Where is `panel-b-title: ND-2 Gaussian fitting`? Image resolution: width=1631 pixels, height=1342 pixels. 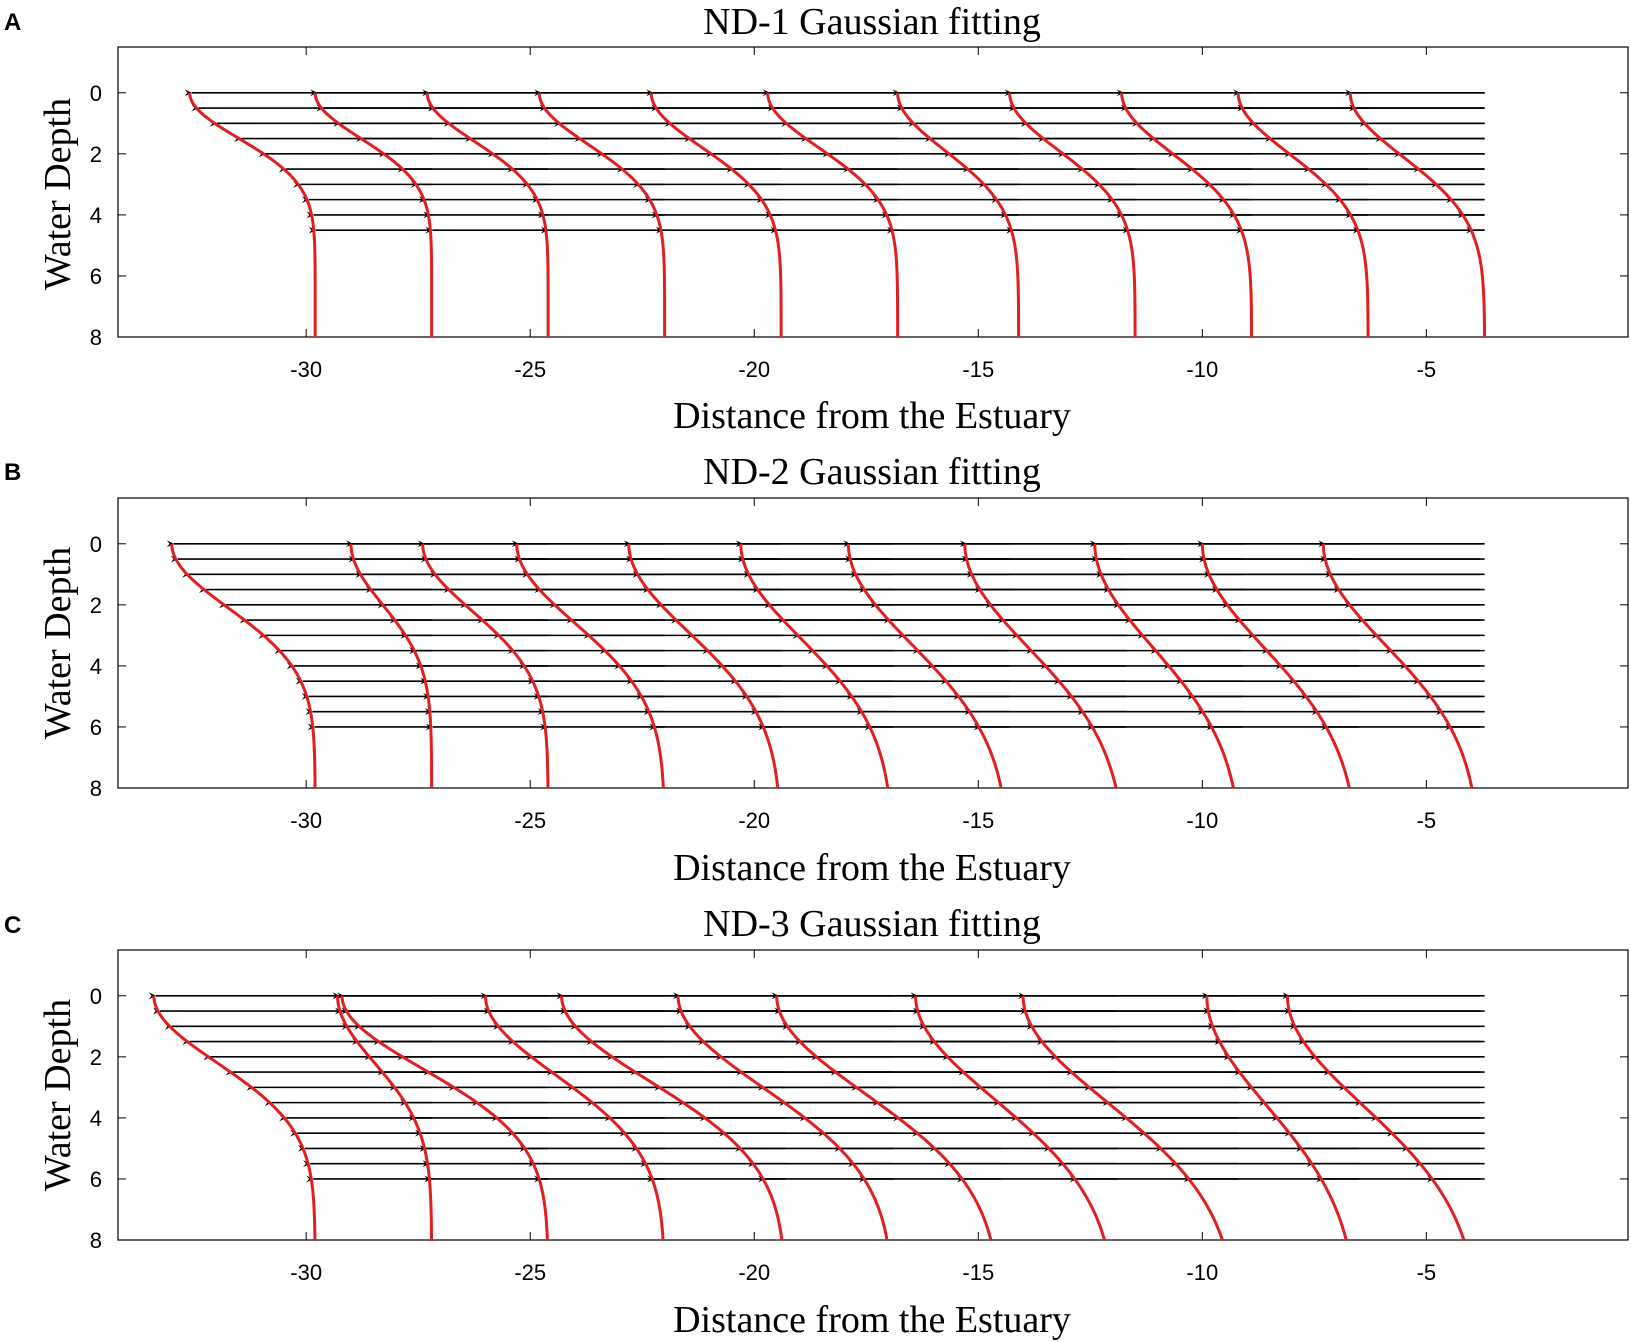 panel-b-title: ND-2 Gaussian fitting is located at coordinates (872, 472).